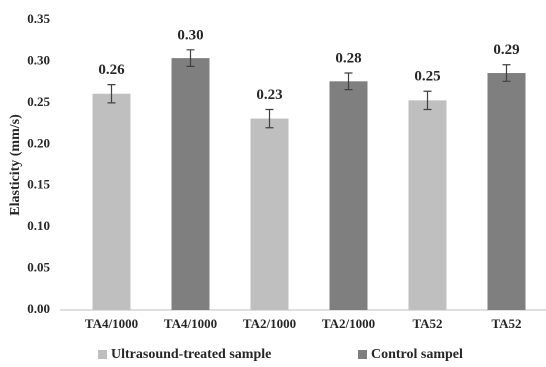  Describe the element at coordinates (417, 354) in the screenshot. I see `legend-label: Control sampel` at that location.